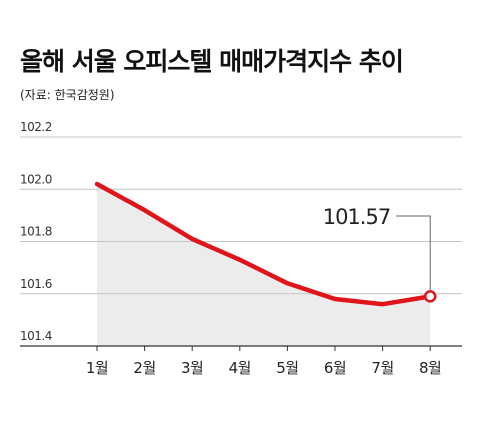  Describe the element at coordinates (36, 284) in the screenshot. I see `y-tick-label: 101.6` at that location.